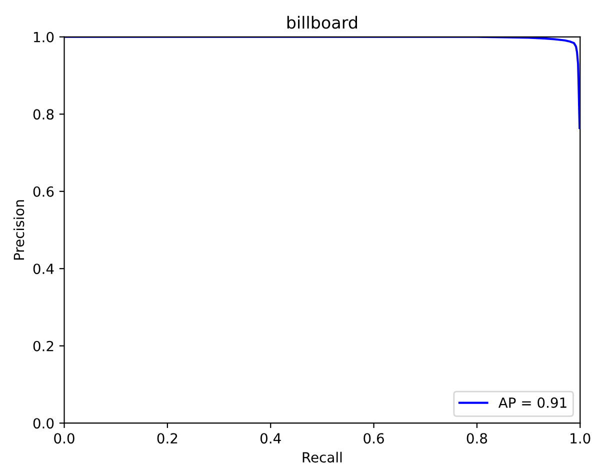  I want to click on x-axis-title: Recall, so click(322, 457).